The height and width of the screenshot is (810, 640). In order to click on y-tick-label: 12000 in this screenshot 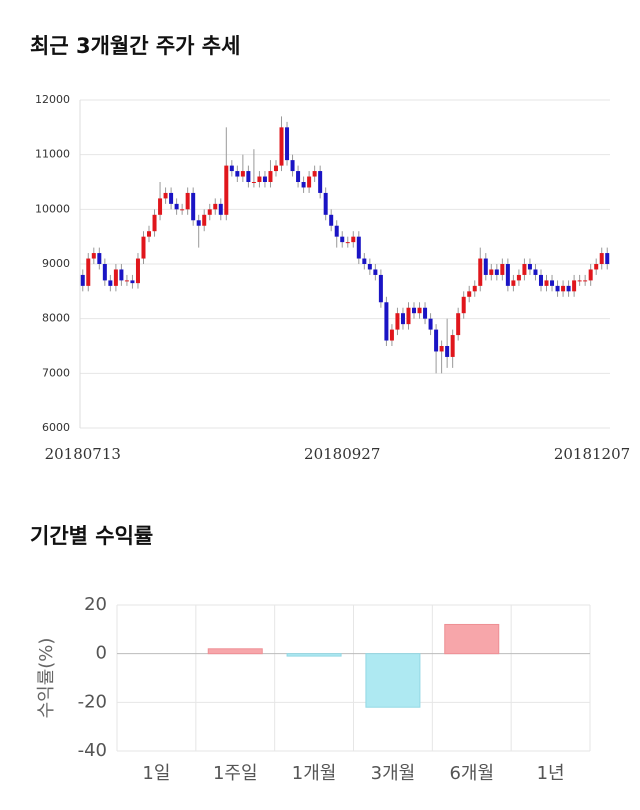, I will do `click(52, 99)`.